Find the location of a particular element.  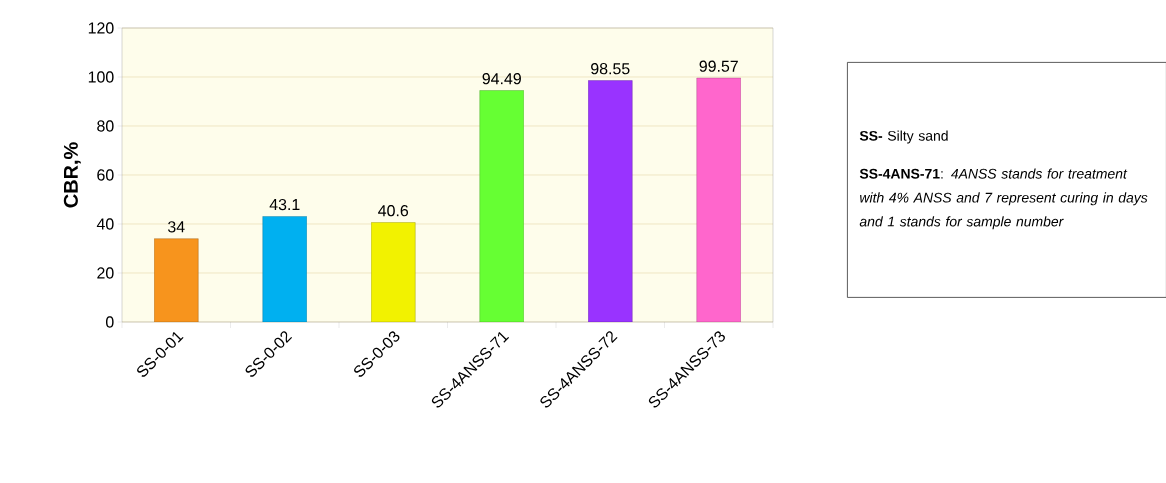

data-label: 98.55 is located at coordinates (610, 69).